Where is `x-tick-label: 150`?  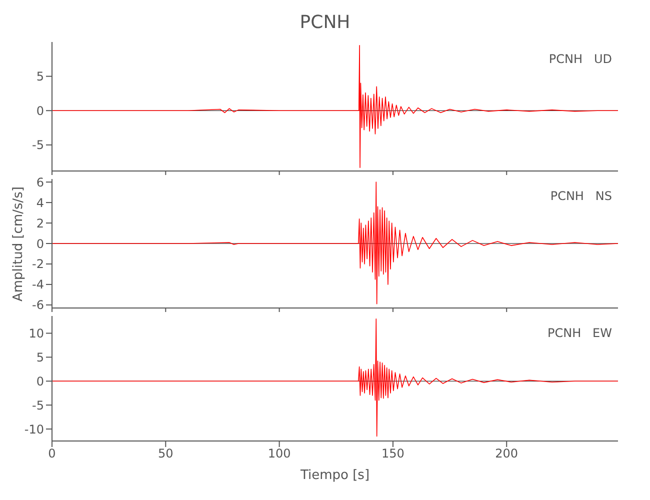
x-tick-label: 150 is located at coordinates (393, 453).